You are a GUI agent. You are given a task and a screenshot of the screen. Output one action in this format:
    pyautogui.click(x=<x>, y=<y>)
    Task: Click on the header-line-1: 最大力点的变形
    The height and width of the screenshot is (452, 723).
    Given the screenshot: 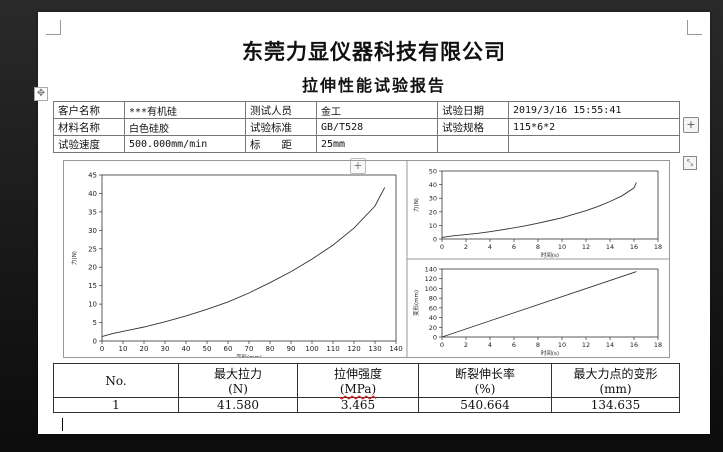 What is the action you would take?
    pyautogui.click(x=615, y=374)
    